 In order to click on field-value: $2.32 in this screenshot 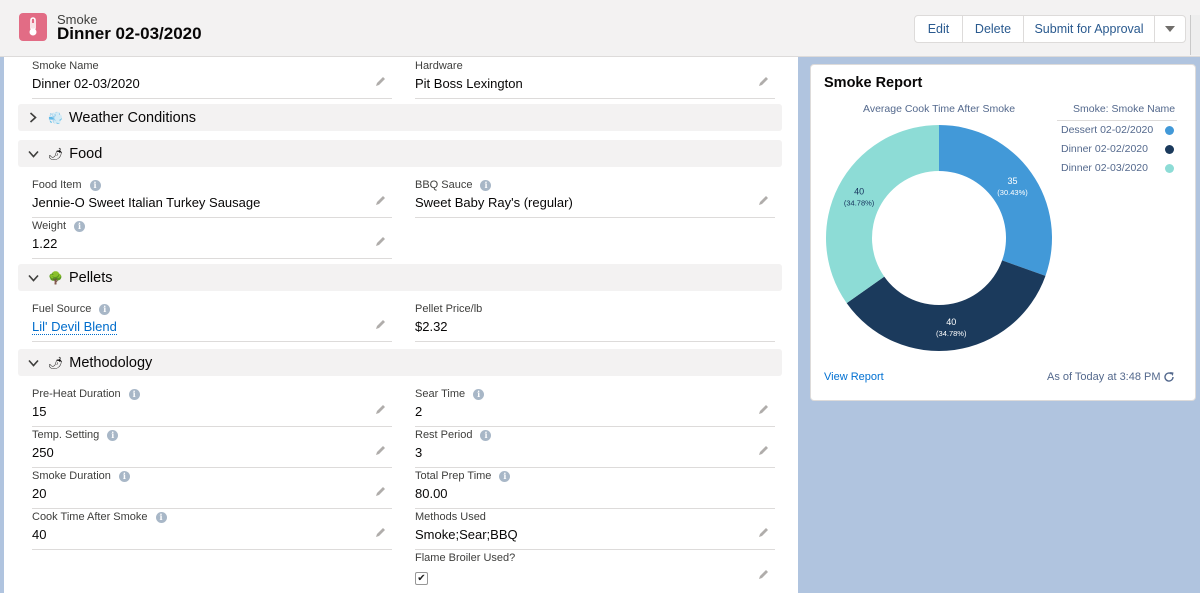, I will do `click(431, 326)`.